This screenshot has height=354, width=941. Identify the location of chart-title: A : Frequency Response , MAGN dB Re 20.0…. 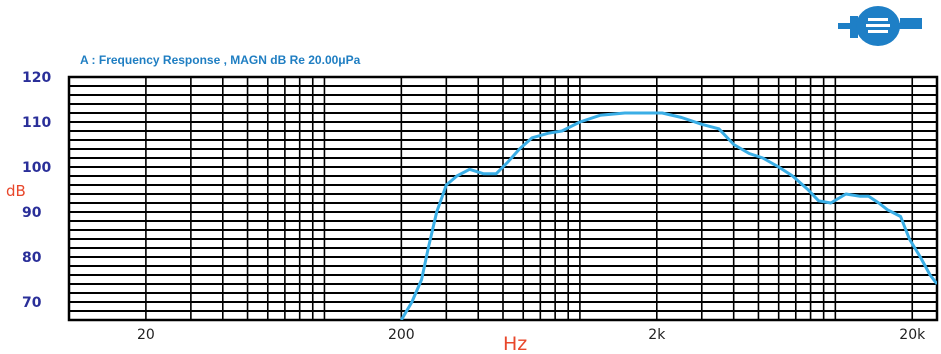
(220, 60).